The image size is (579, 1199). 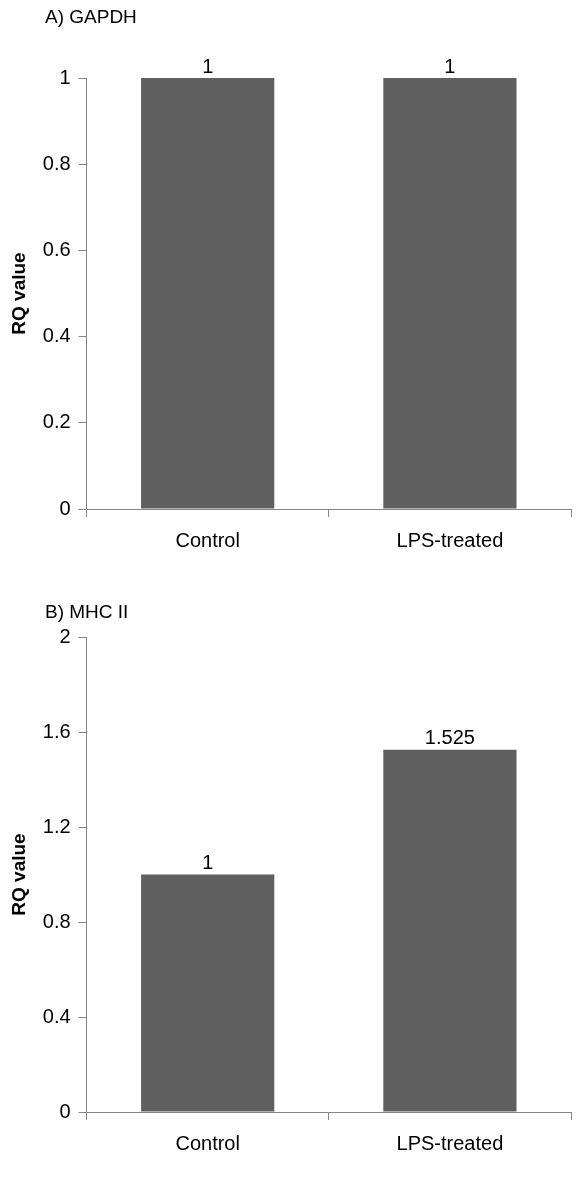 I want to click on y-tick-label: 1.2, so click(x=56, y=825).